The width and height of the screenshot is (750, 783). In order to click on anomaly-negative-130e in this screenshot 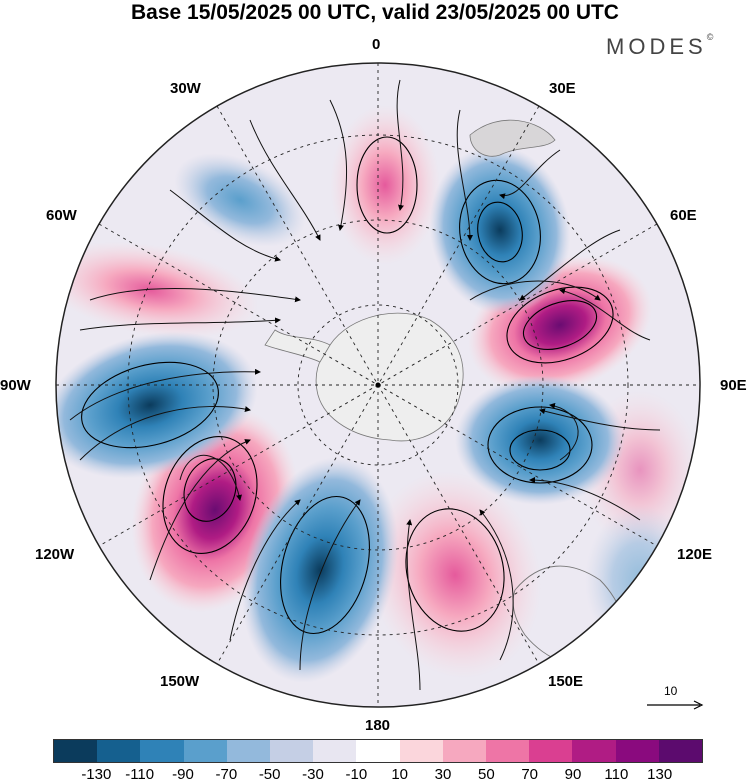, I will do `click(640, 580)`.